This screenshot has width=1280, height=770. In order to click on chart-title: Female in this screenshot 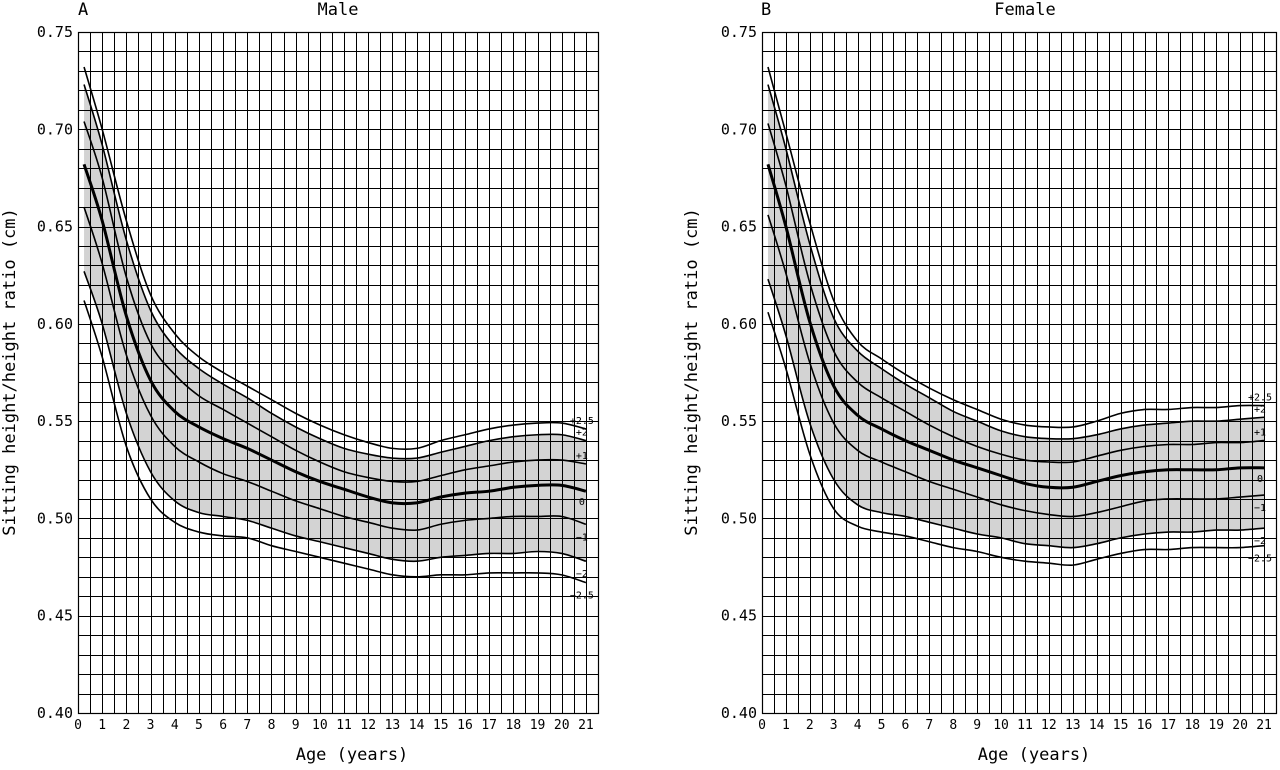, I will do `click(1024, 10)`.